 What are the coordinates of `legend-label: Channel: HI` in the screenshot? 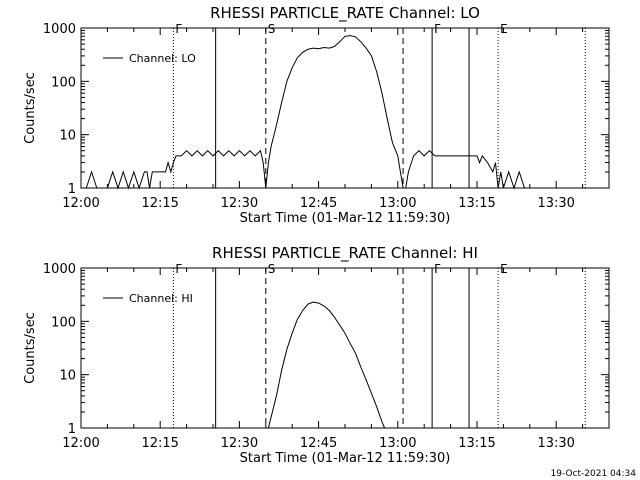 It's located at (161, 298).